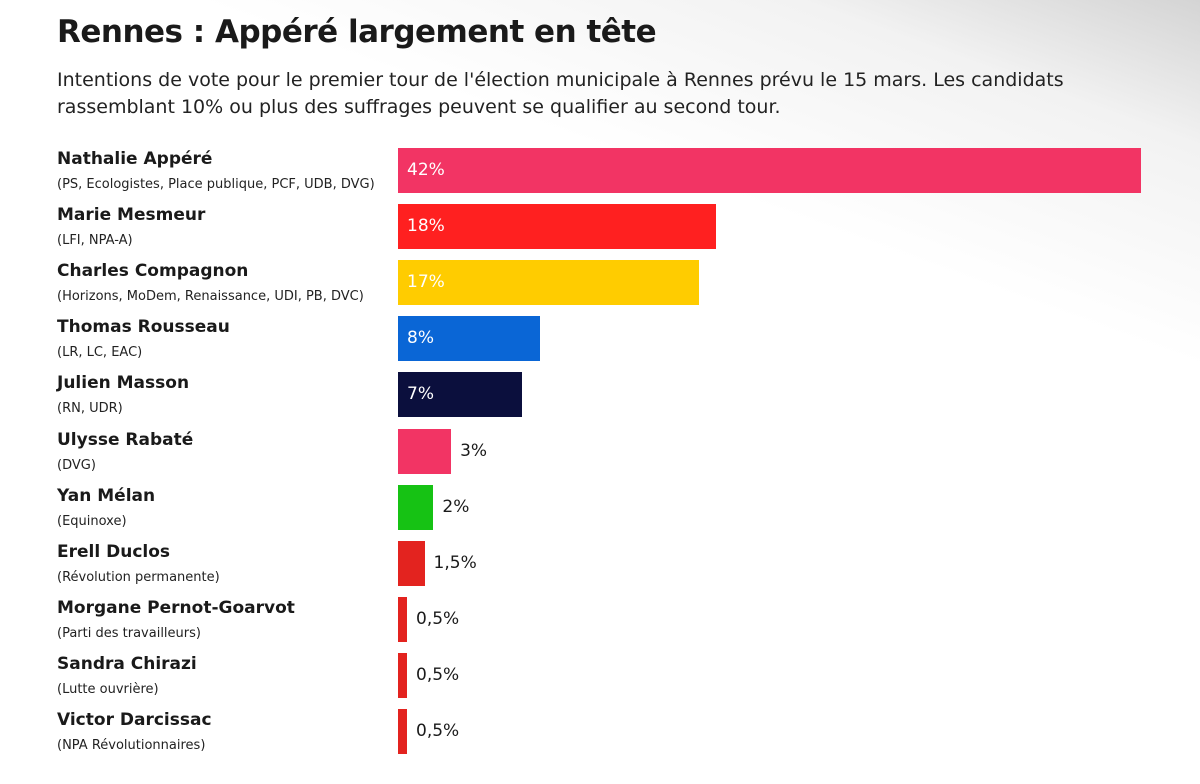  What do you see at coordinates (426, 282) in the screenshot?
I see `data-label: 17%` at bounding box center [426, 282].